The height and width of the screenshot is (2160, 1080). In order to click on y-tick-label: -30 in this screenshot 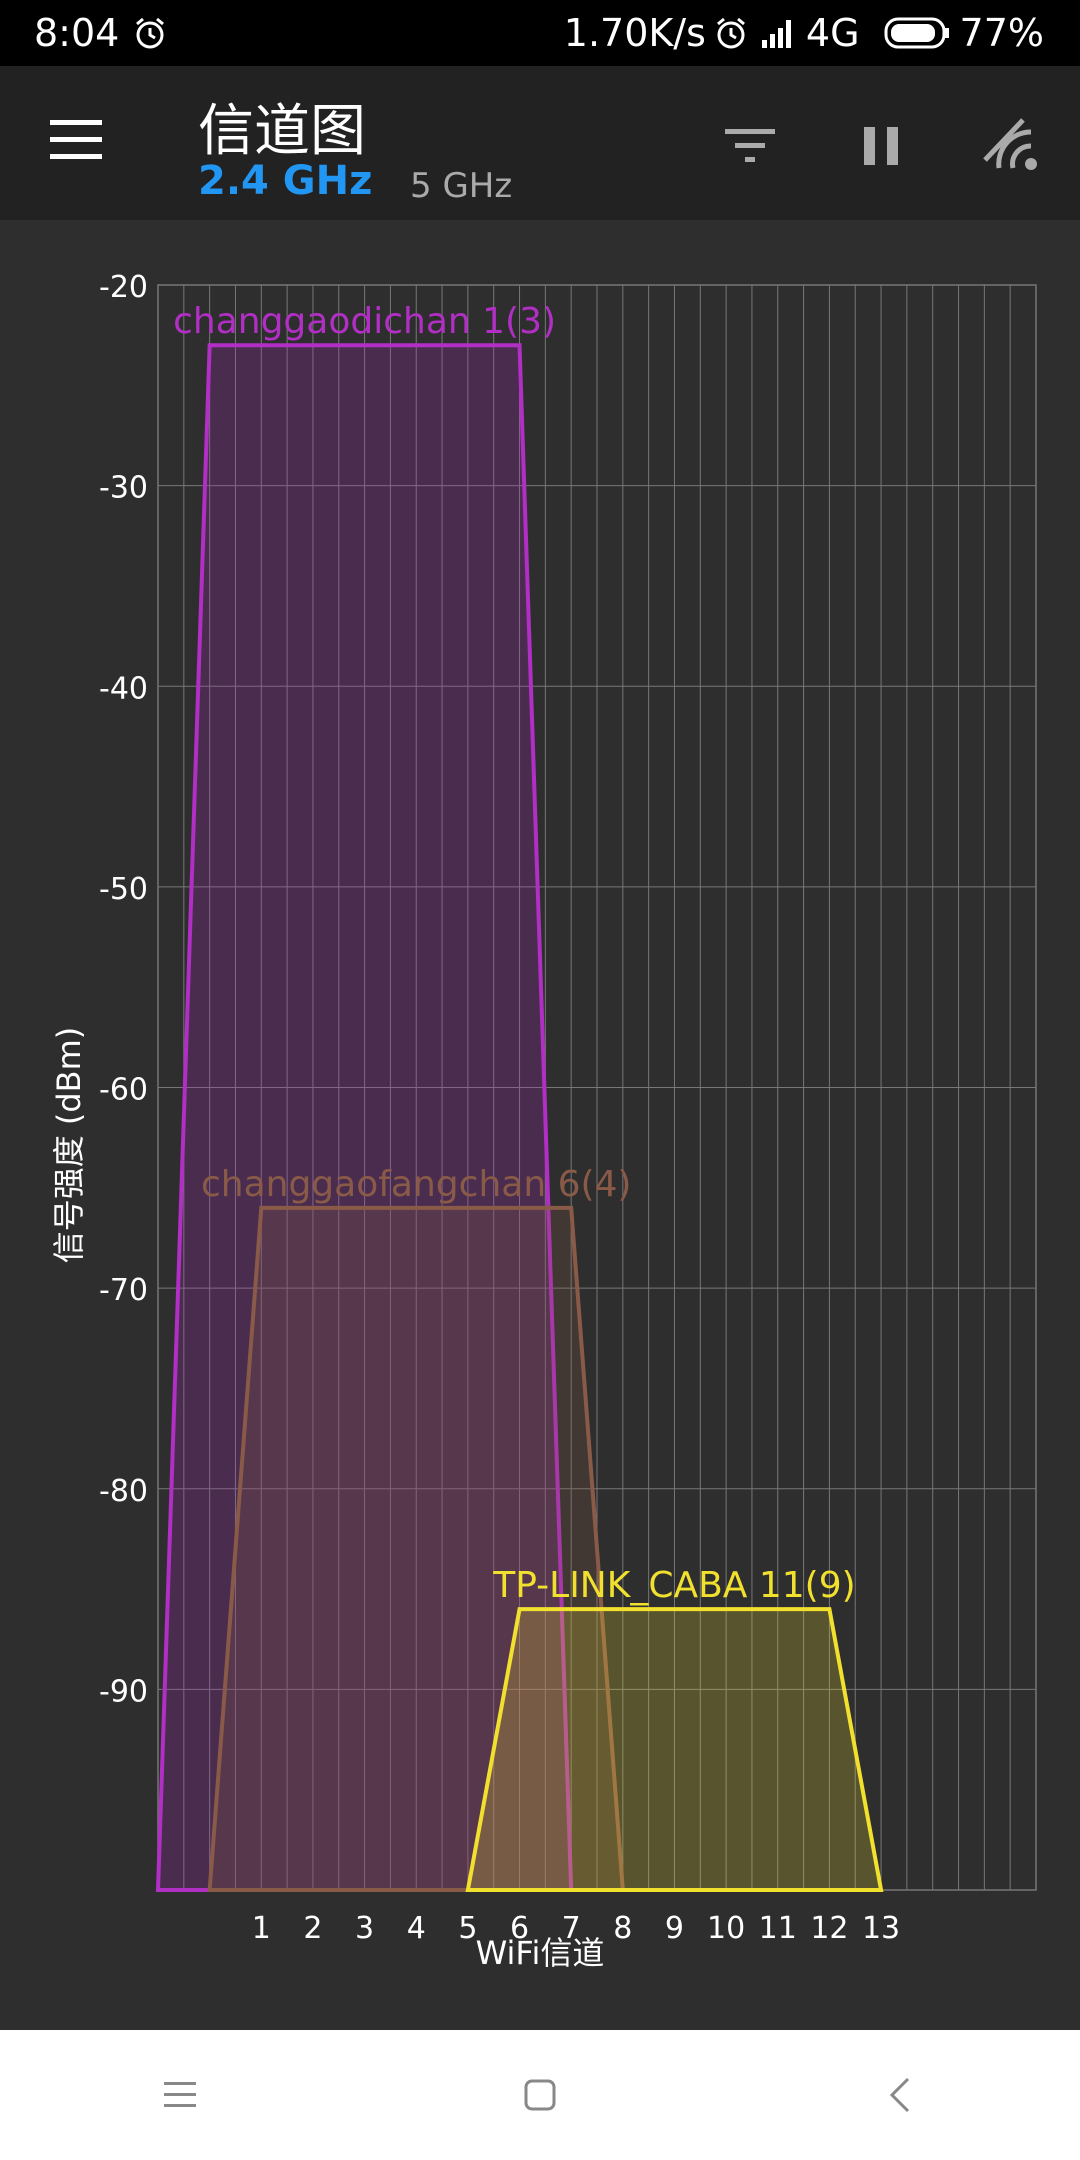, I will do `click(123, 488)`.